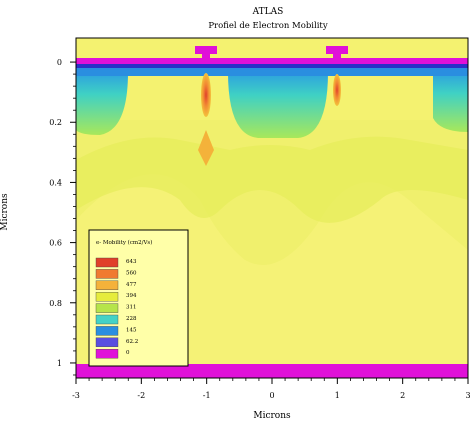  Describe the element at coordinates (272, 371) in the screenshot. I see `bottom-contact` at that location.